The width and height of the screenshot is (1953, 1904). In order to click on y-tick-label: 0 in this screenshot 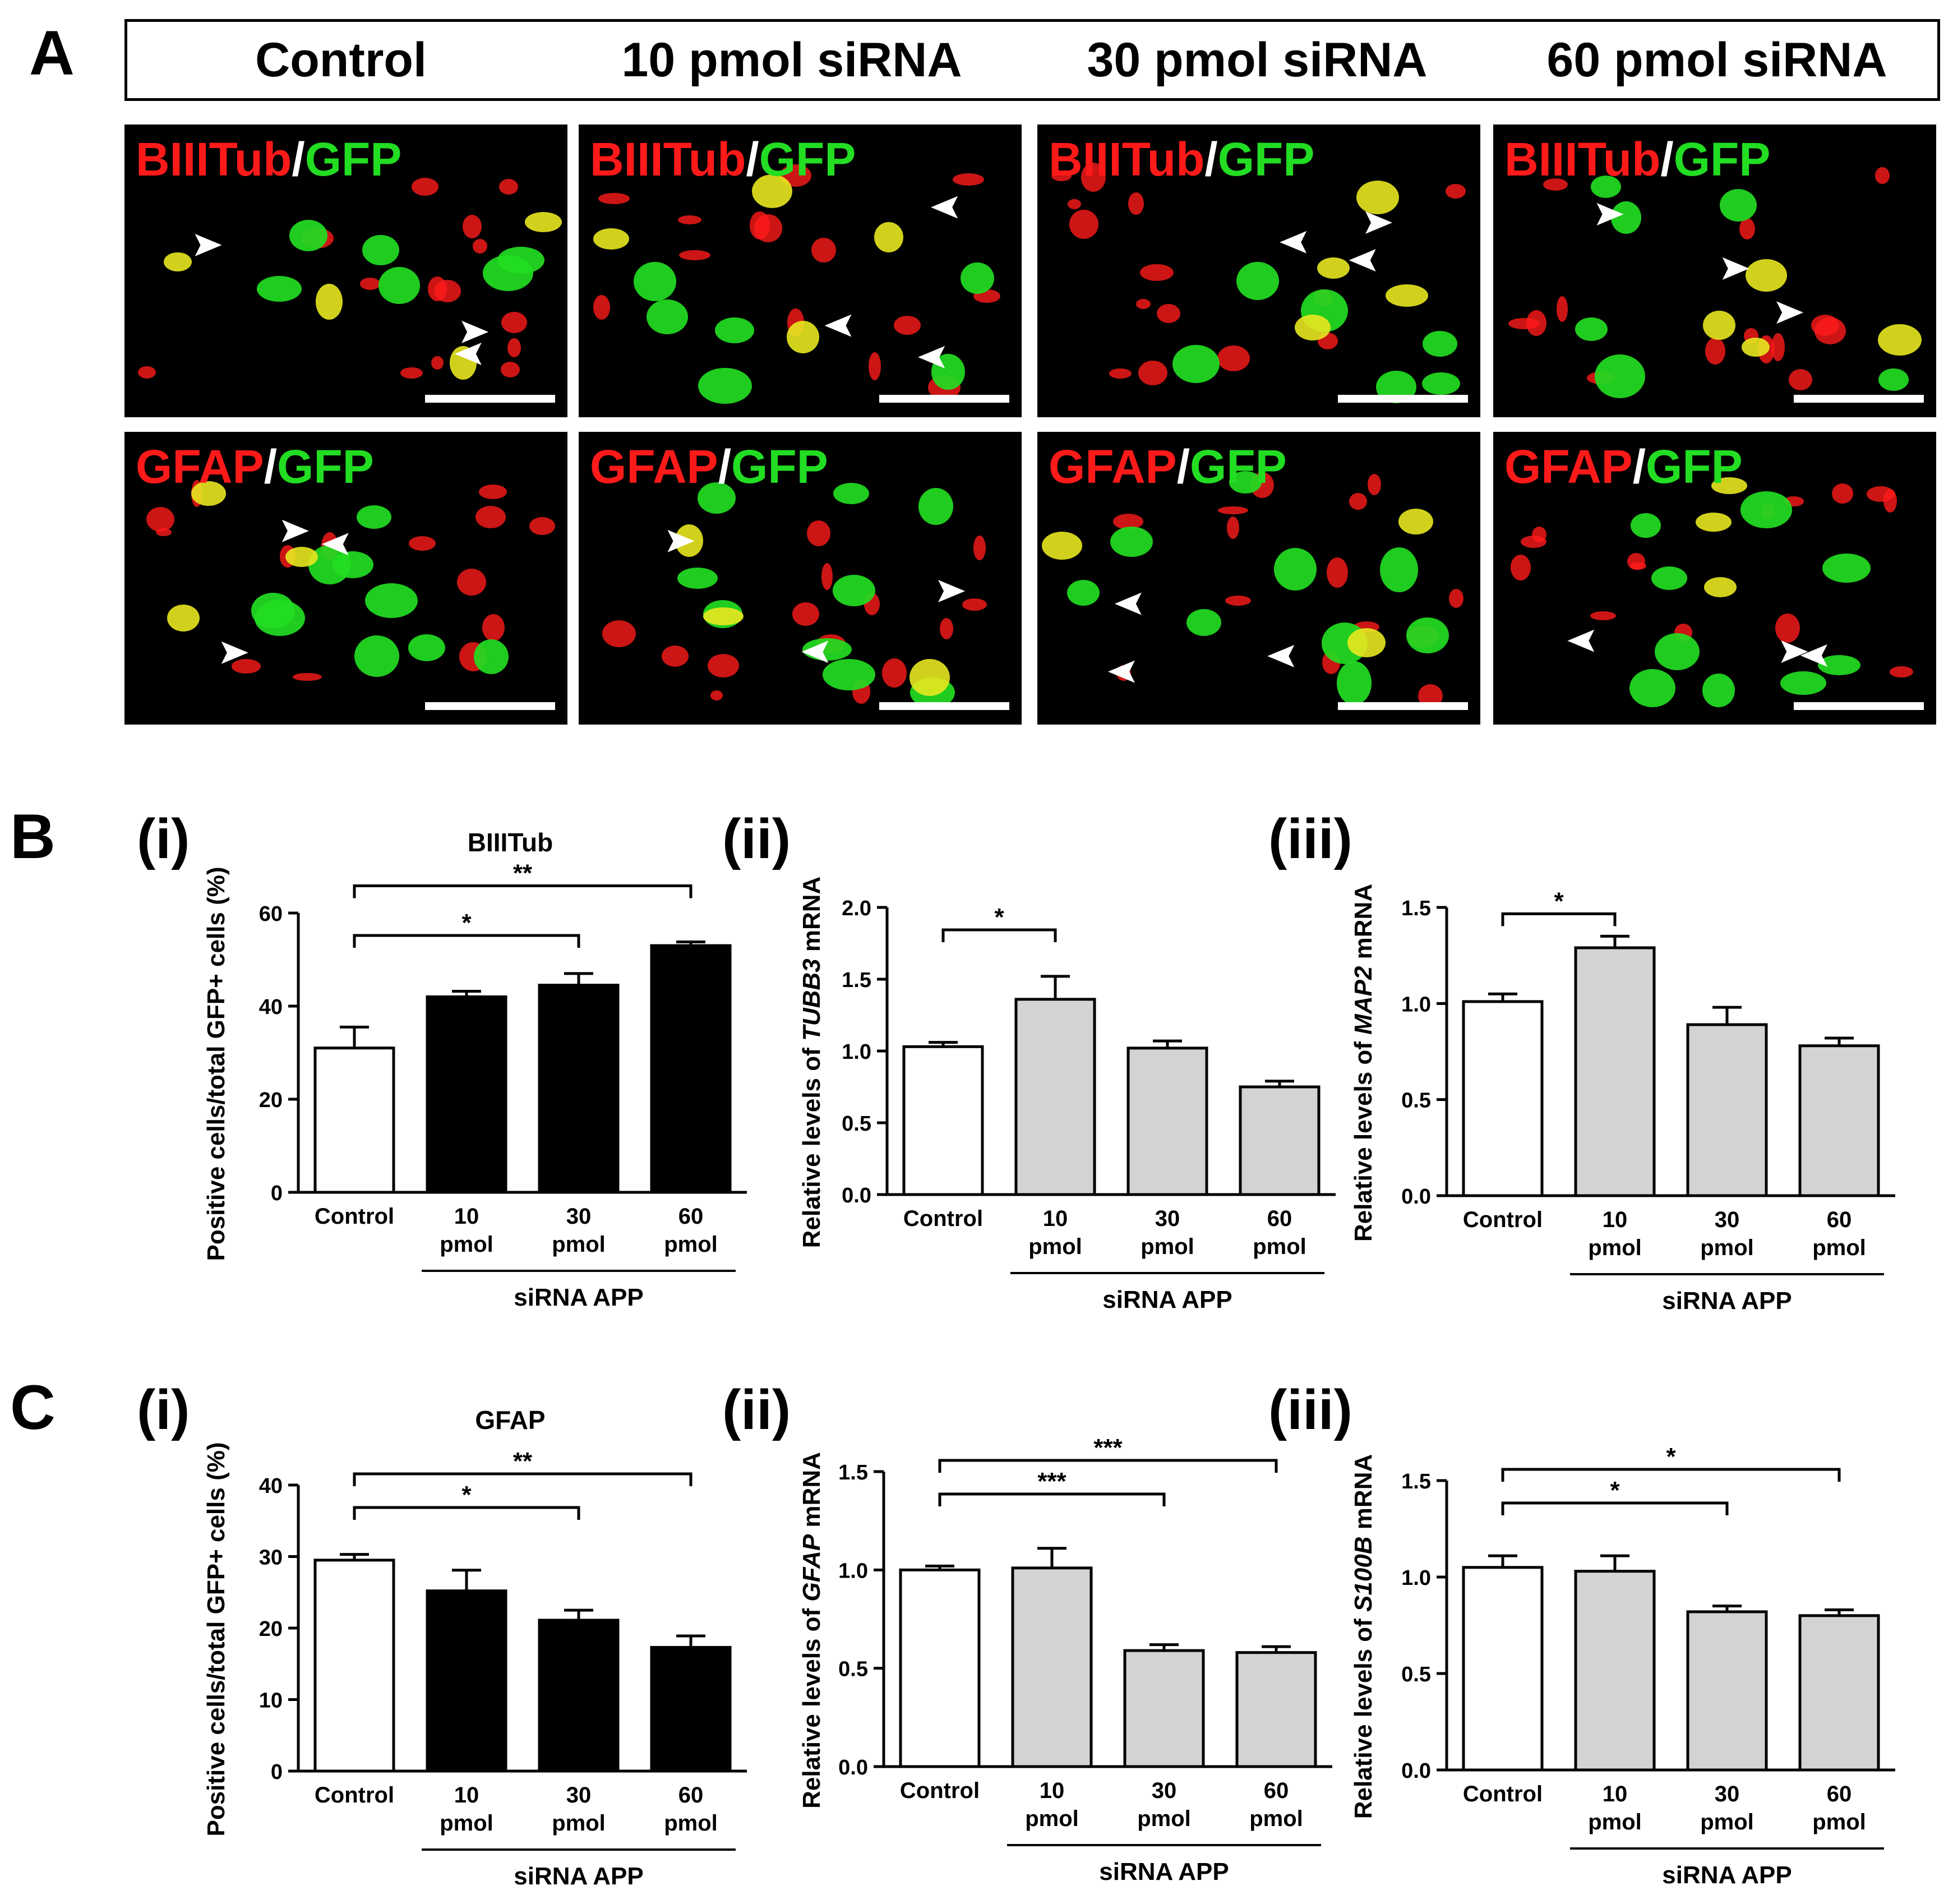, I will do `click(277, 1194)`.